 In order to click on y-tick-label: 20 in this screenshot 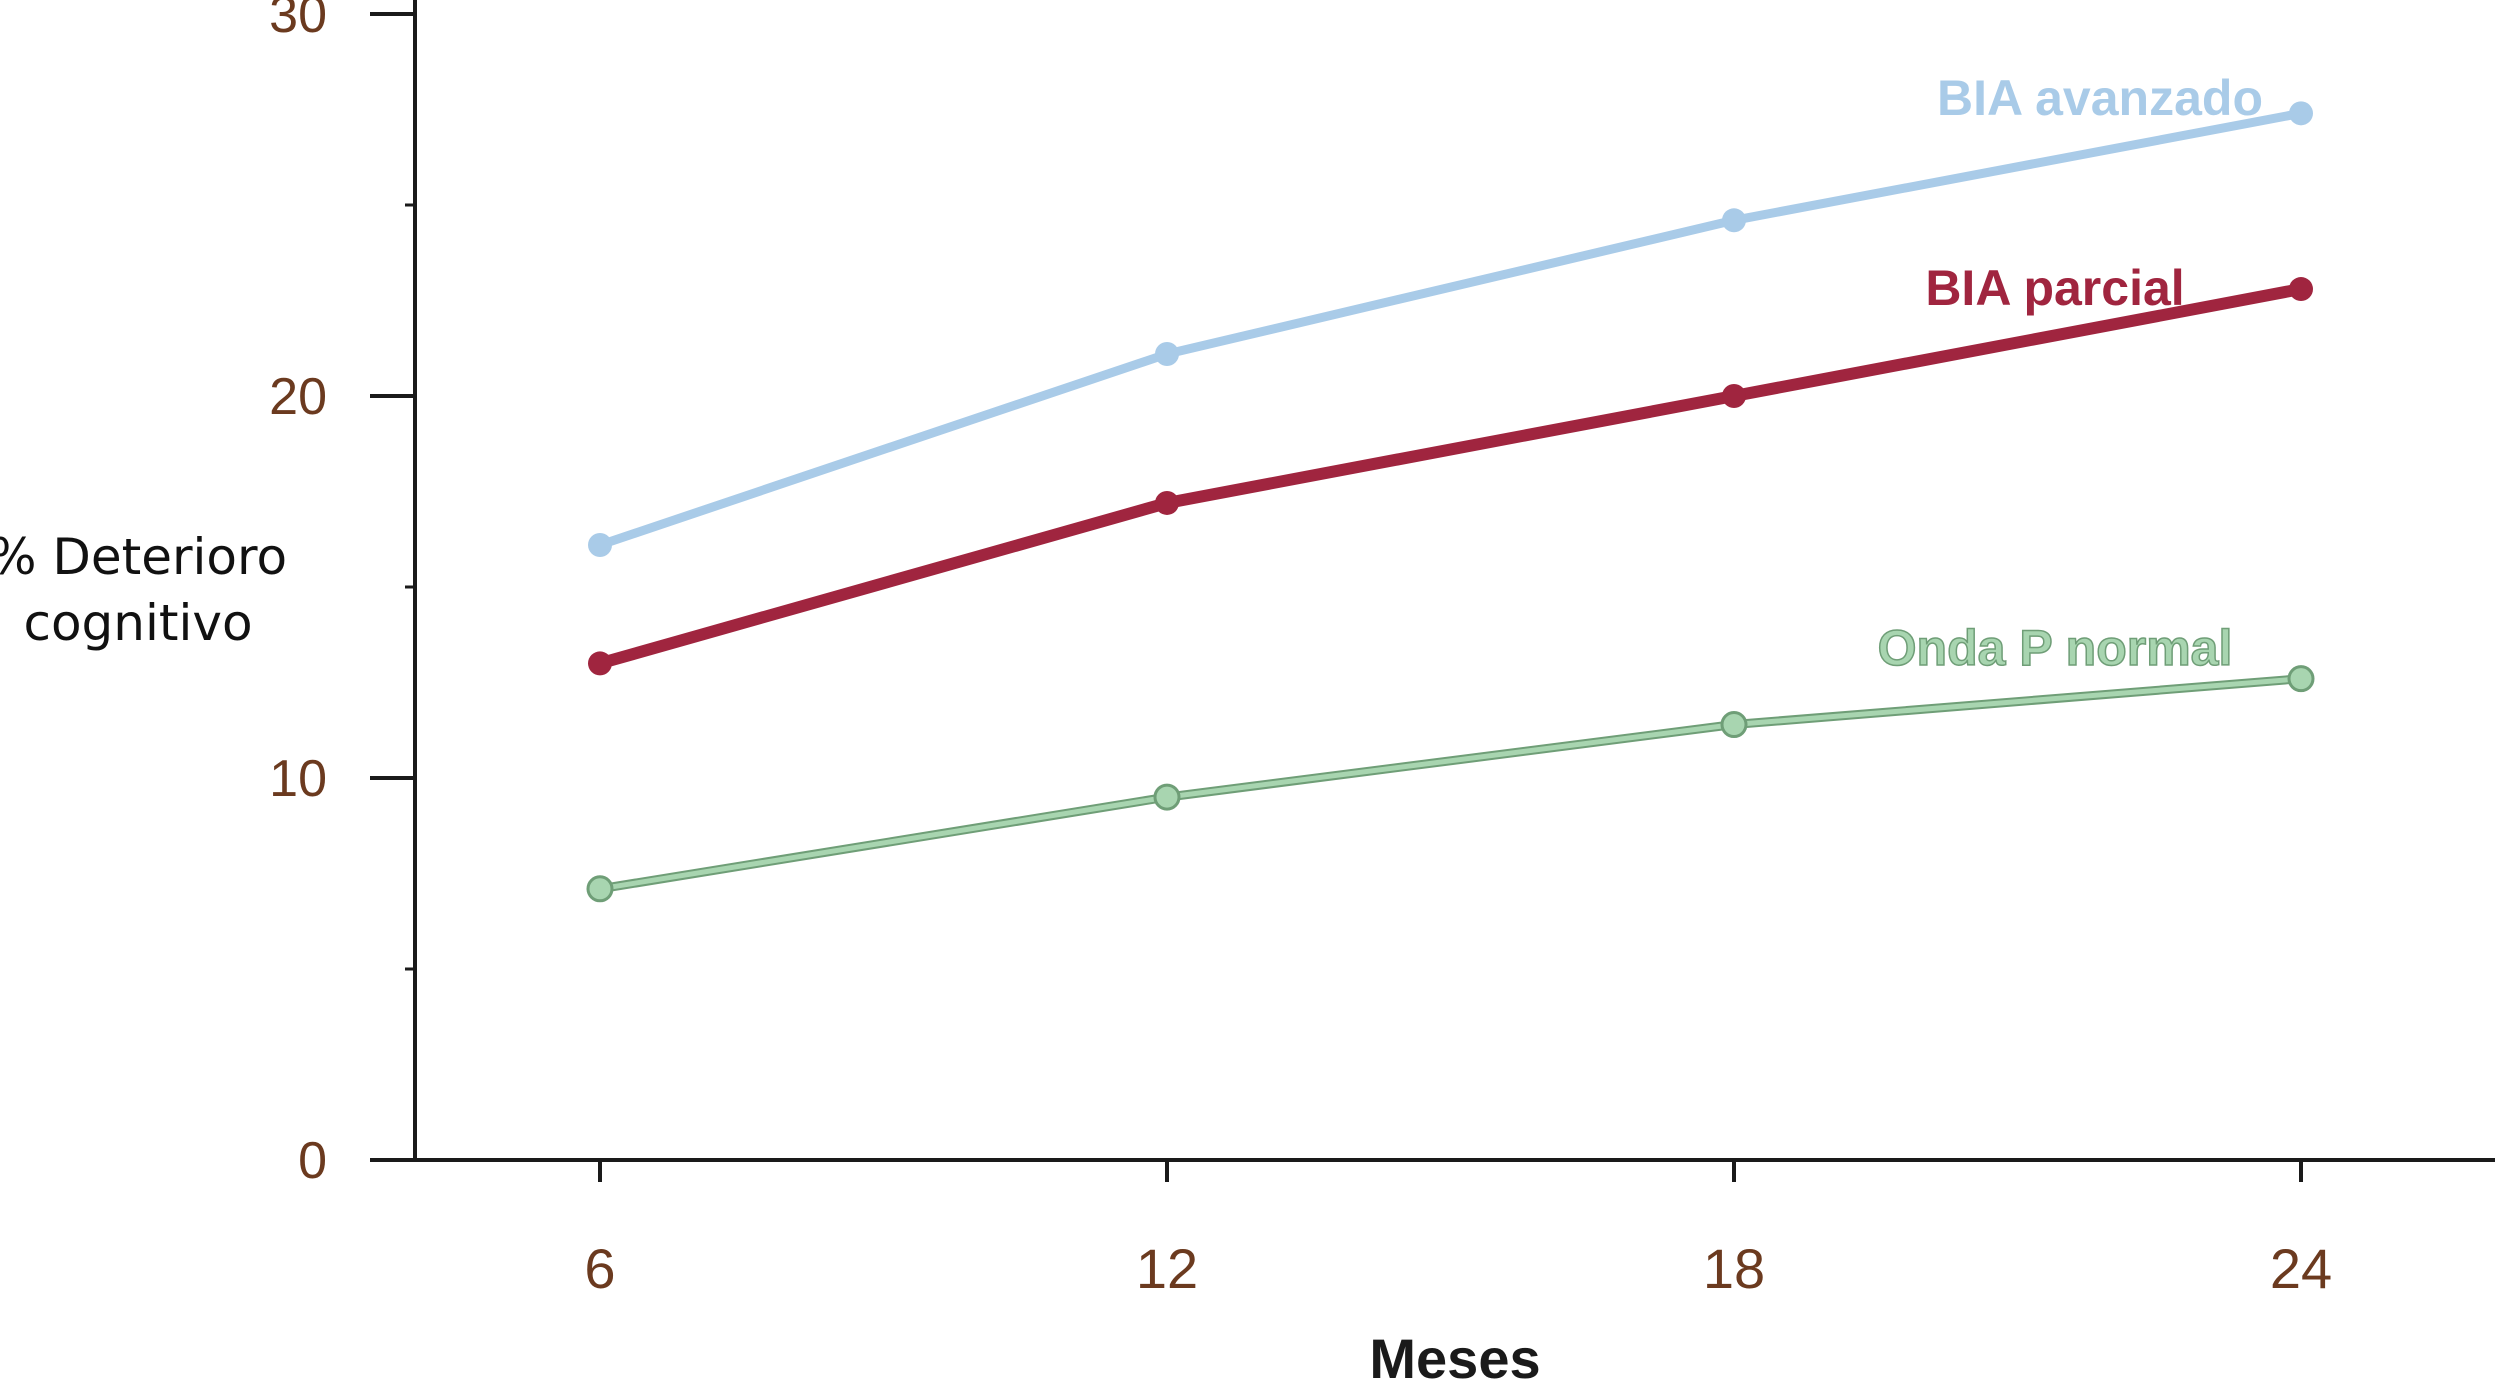, I will do `click(298, 397)`.